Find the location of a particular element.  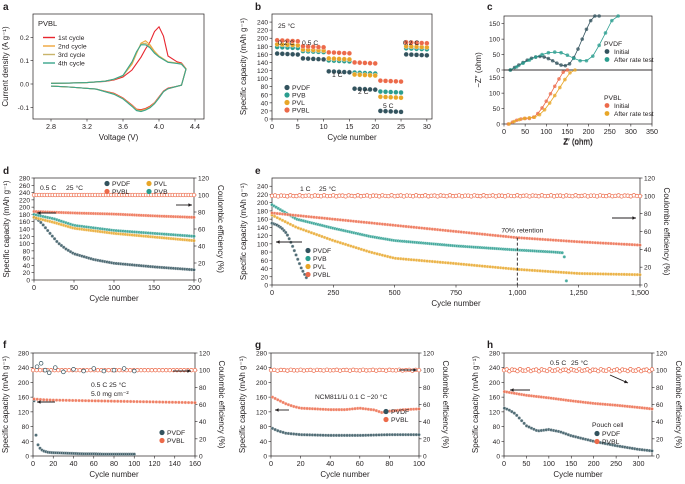

x-tick-label: 100 is located at coordinates (134, 463).